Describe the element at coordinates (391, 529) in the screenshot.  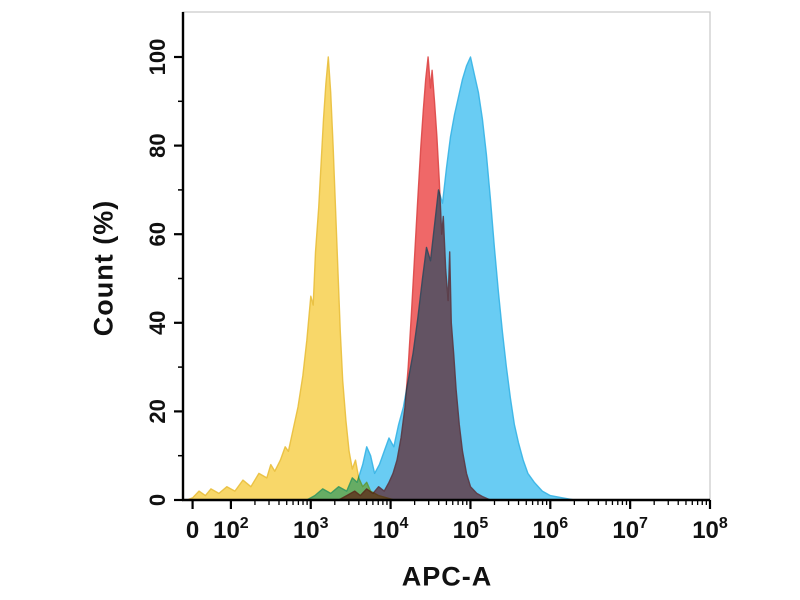
I see `x-tick-label: 10⁴` at that location.